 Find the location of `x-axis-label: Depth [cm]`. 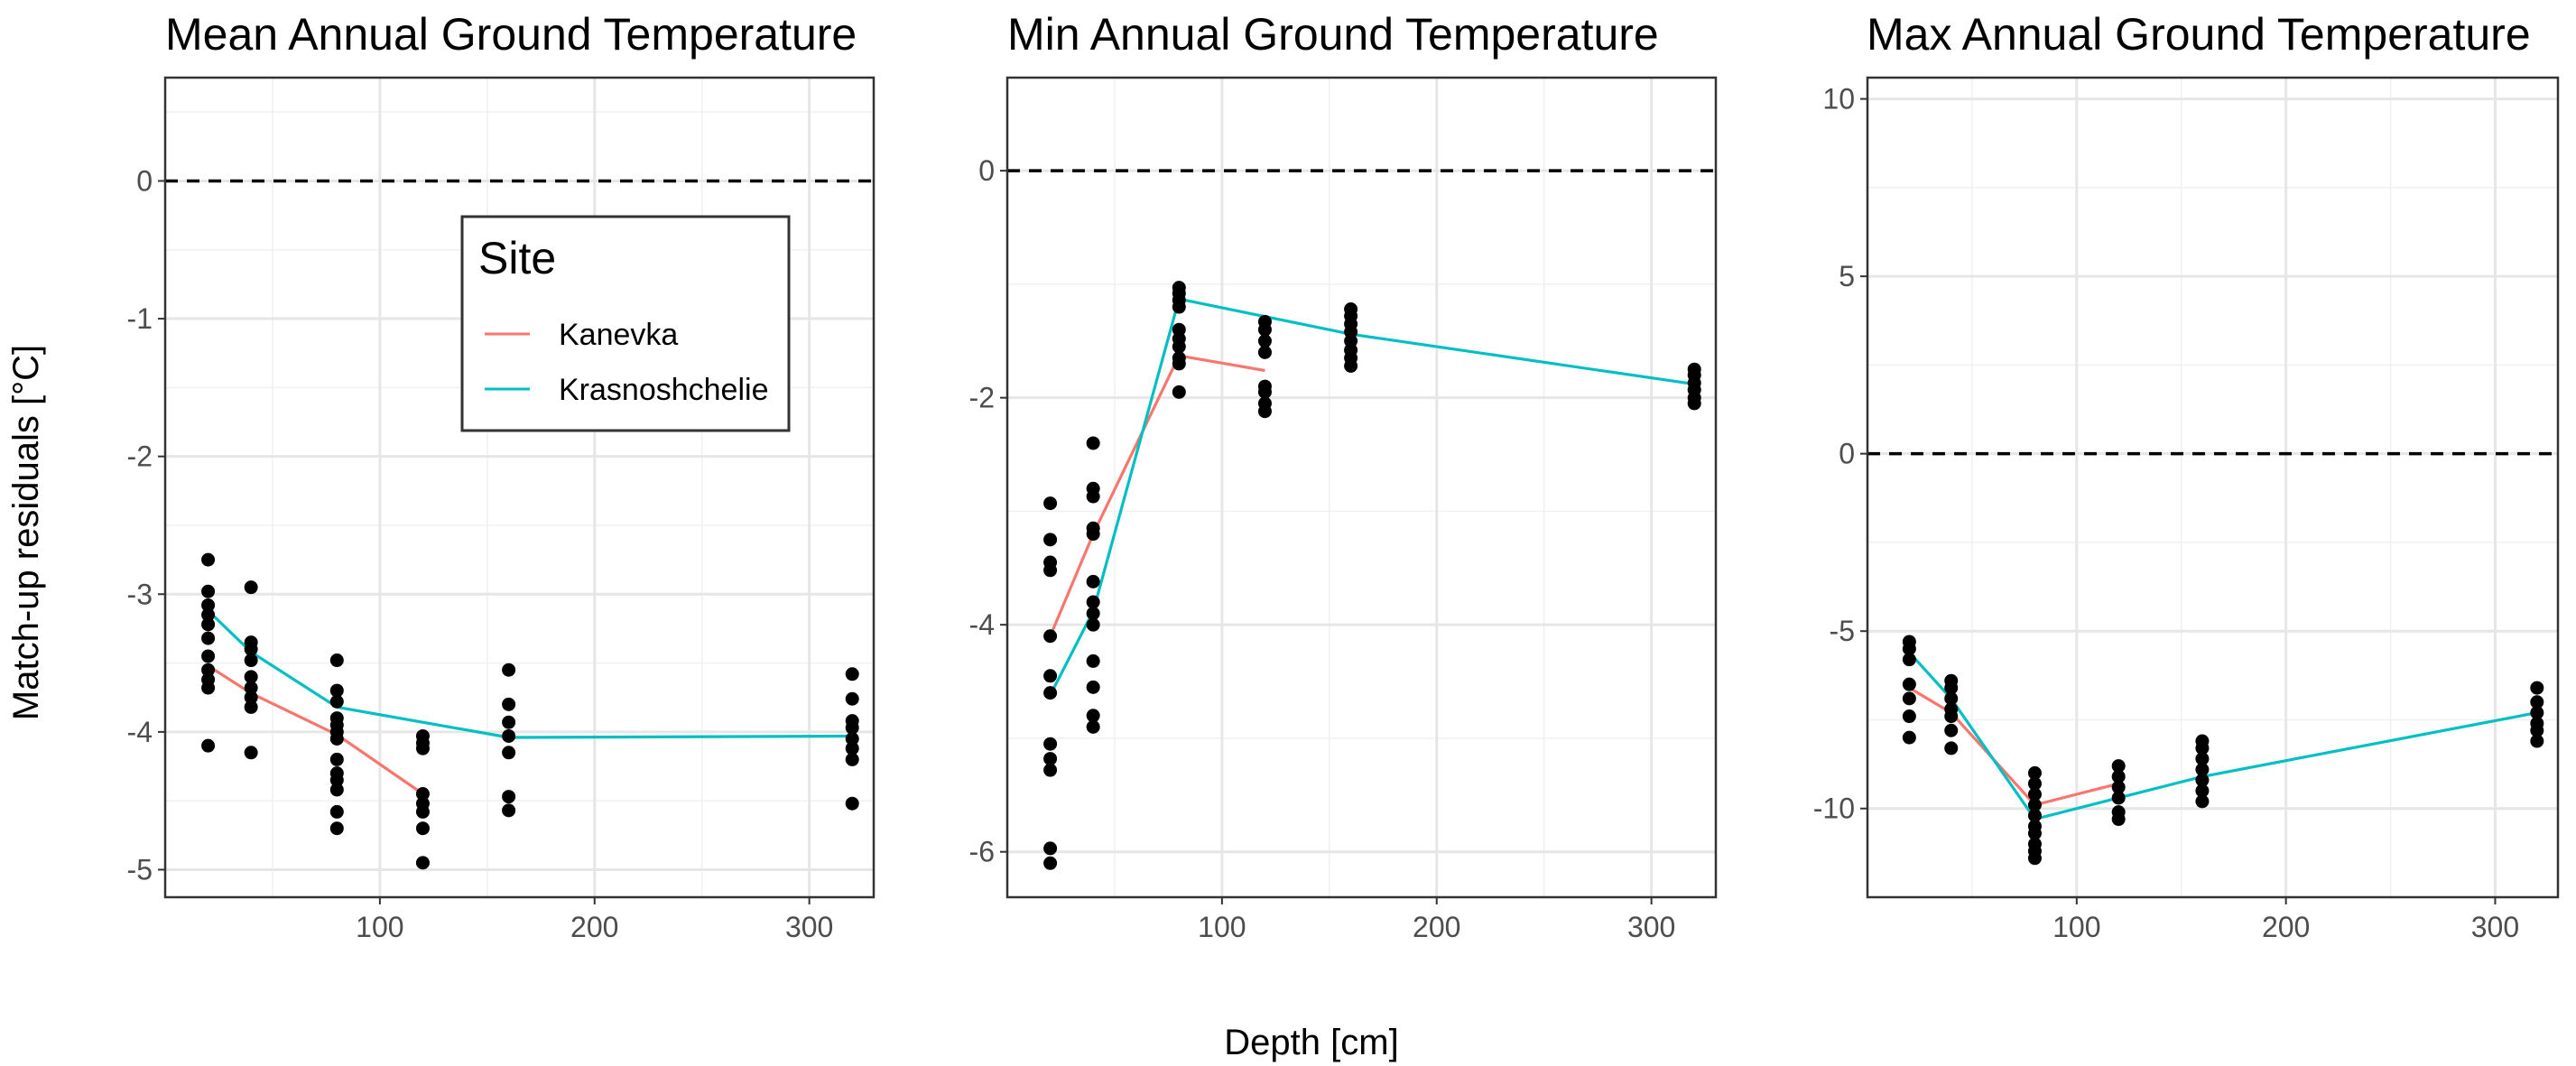

x-axis-label: Depth [cm] is located at coordinates (1311, 1042).